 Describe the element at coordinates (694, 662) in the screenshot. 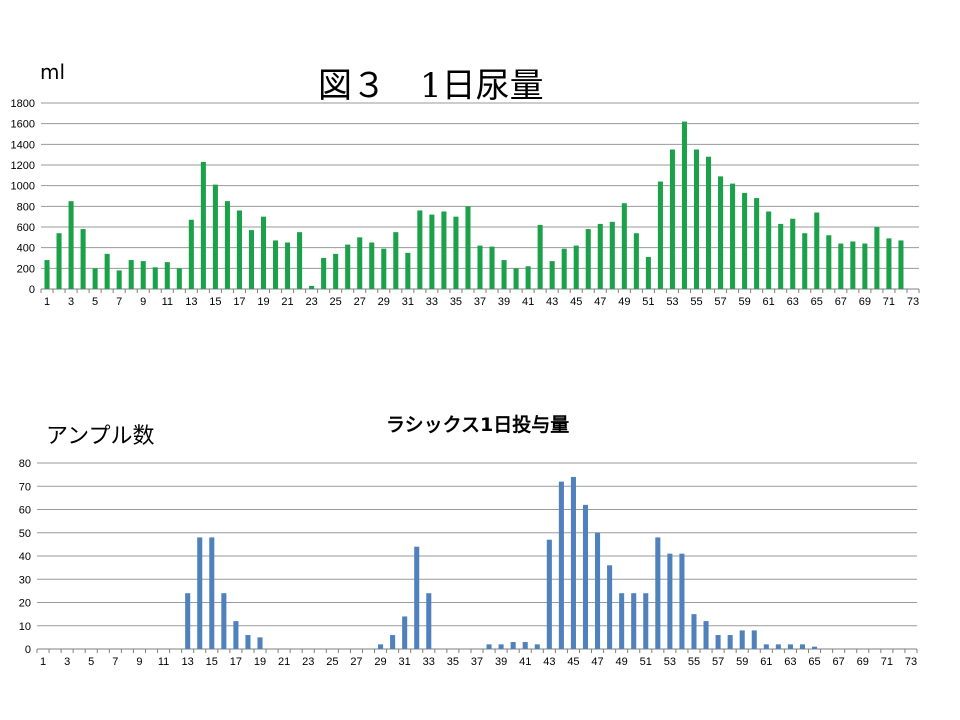

I see `lasix-xtick-label: 55` at that location.